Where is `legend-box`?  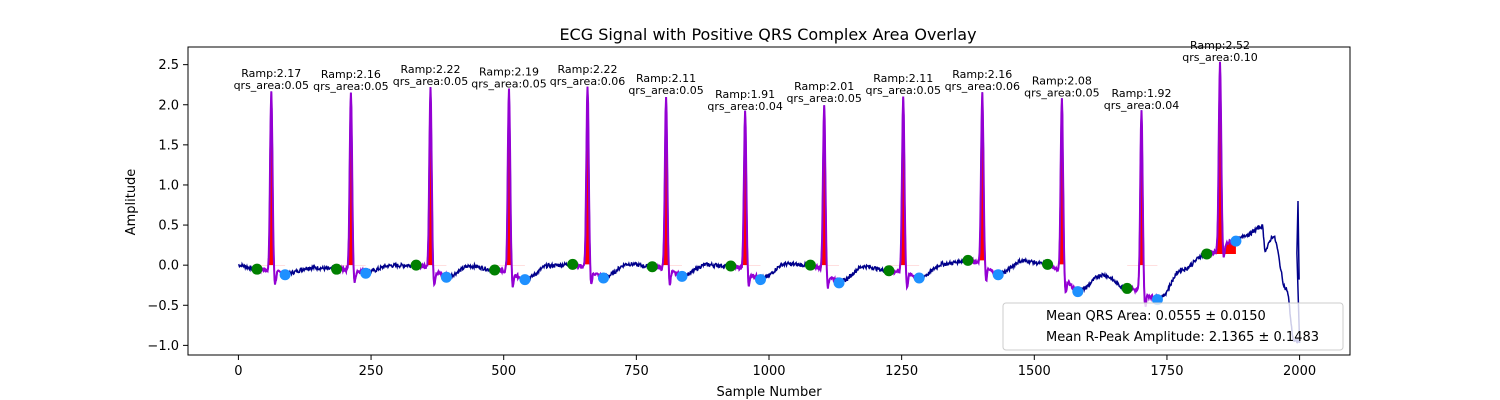 legend-box is located at coordinates (1173, 326).